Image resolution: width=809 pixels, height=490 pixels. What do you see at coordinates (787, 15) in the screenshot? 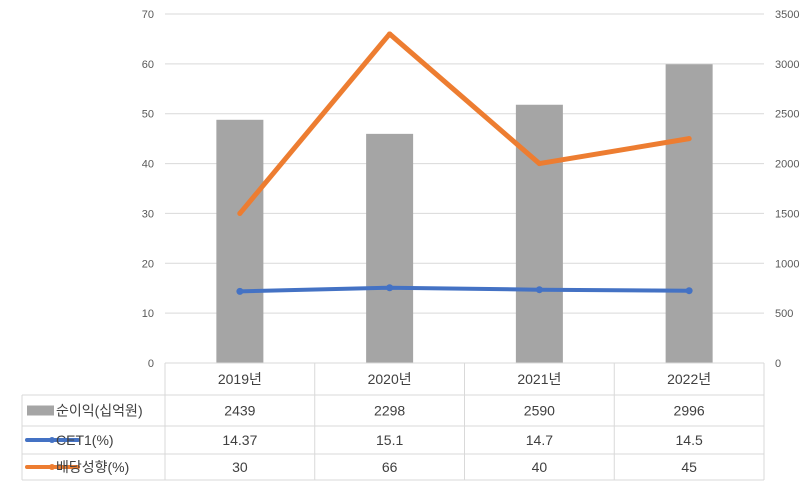
I see `right-tick-label: 3500` at bounding box center [787, 15].